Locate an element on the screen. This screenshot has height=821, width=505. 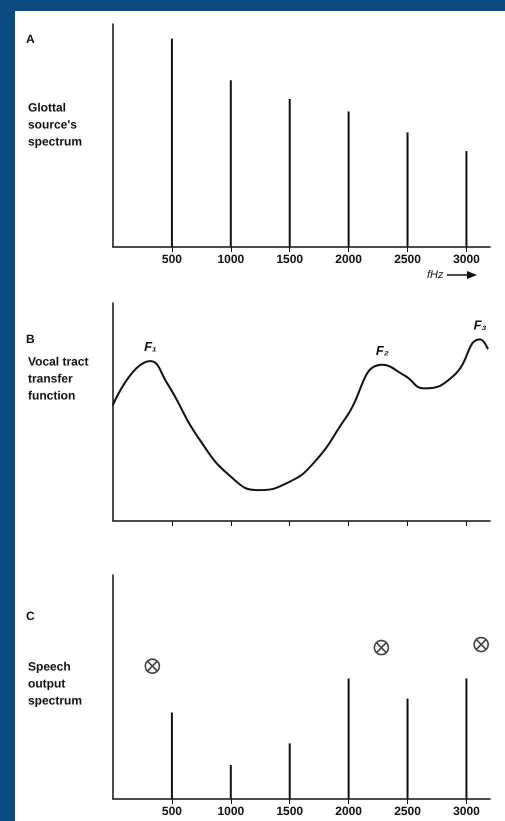
text: B is located at coordinates (30, 339).